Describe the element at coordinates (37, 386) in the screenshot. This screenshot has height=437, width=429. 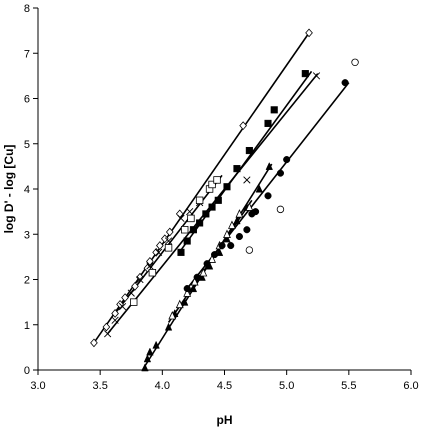
I see `x-tick-label: 3.0` at that location.